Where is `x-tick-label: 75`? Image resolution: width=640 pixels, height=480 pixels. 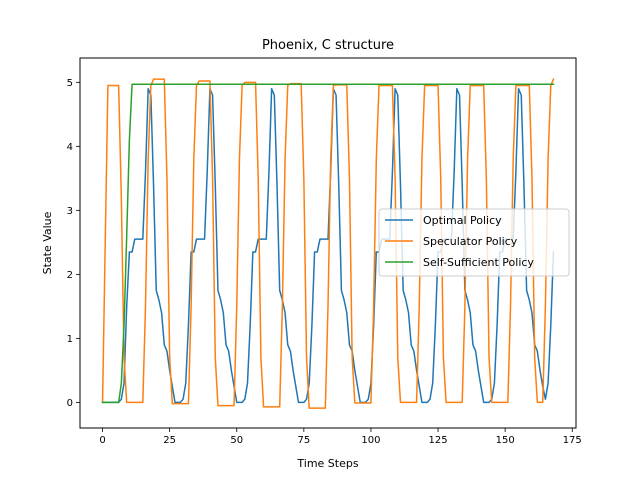 x-tick-label: 75 is located at coordinates (303, 440).